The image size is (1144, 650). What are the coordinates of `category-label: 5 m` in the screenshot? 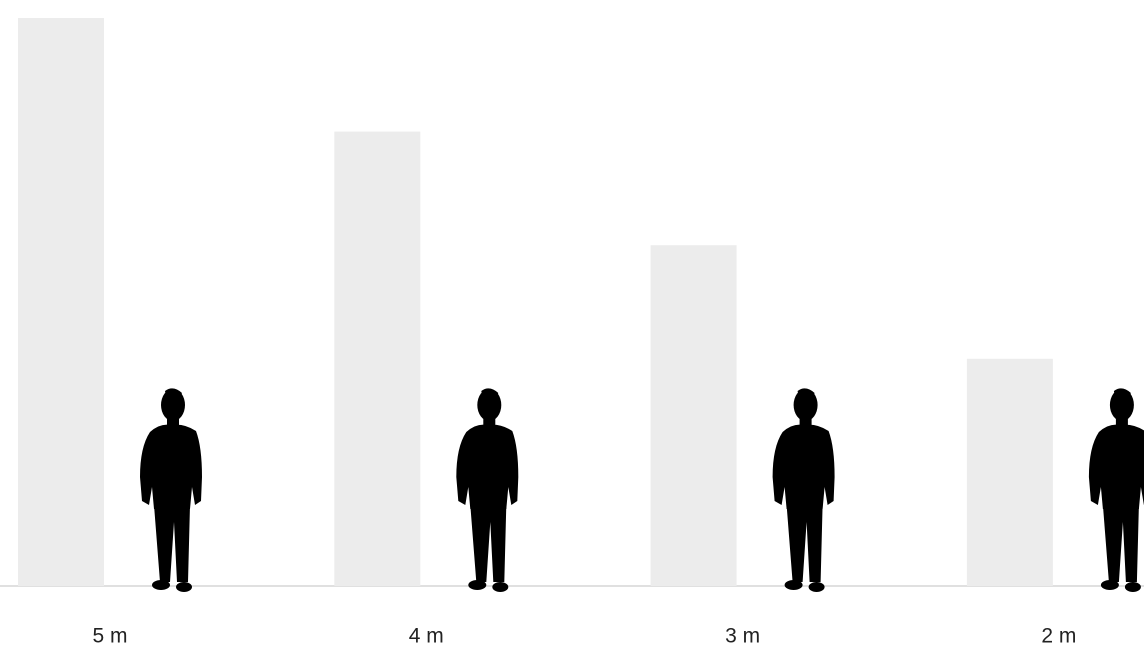 It's located at (109, 636).